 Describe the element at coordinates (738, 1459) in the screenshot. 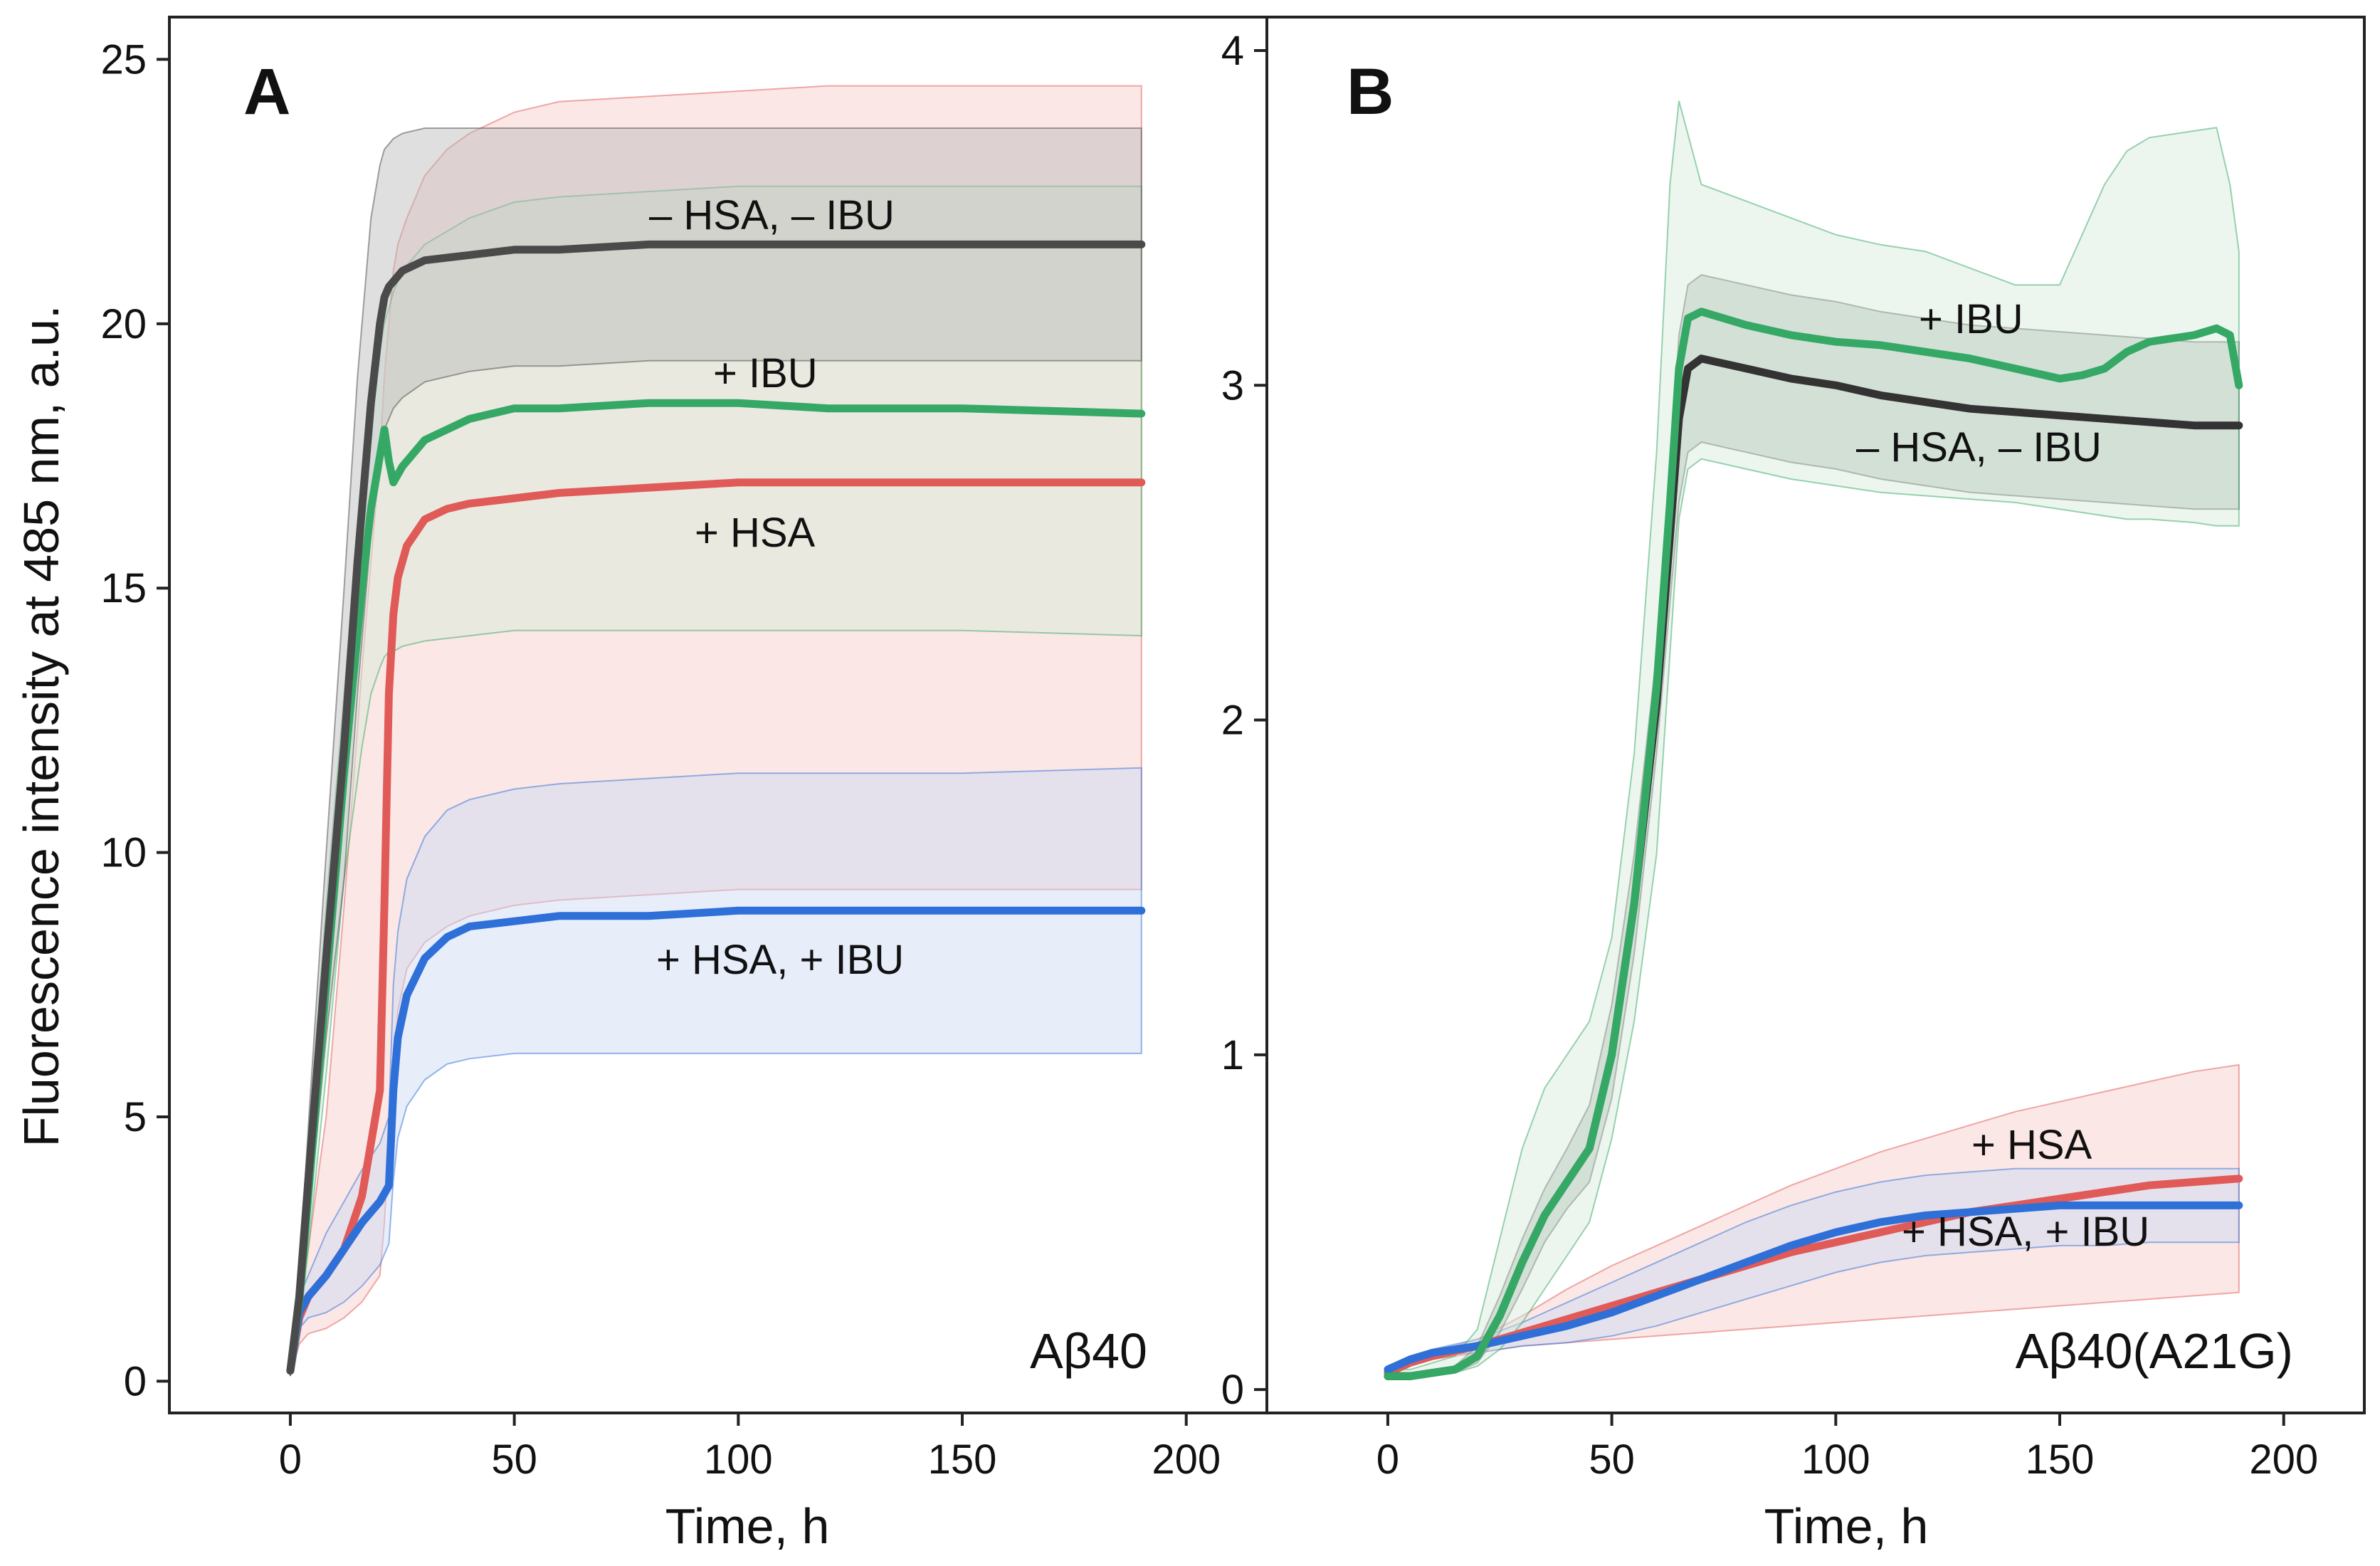

I see `panel-a-x-tick-label: 100` at that location.